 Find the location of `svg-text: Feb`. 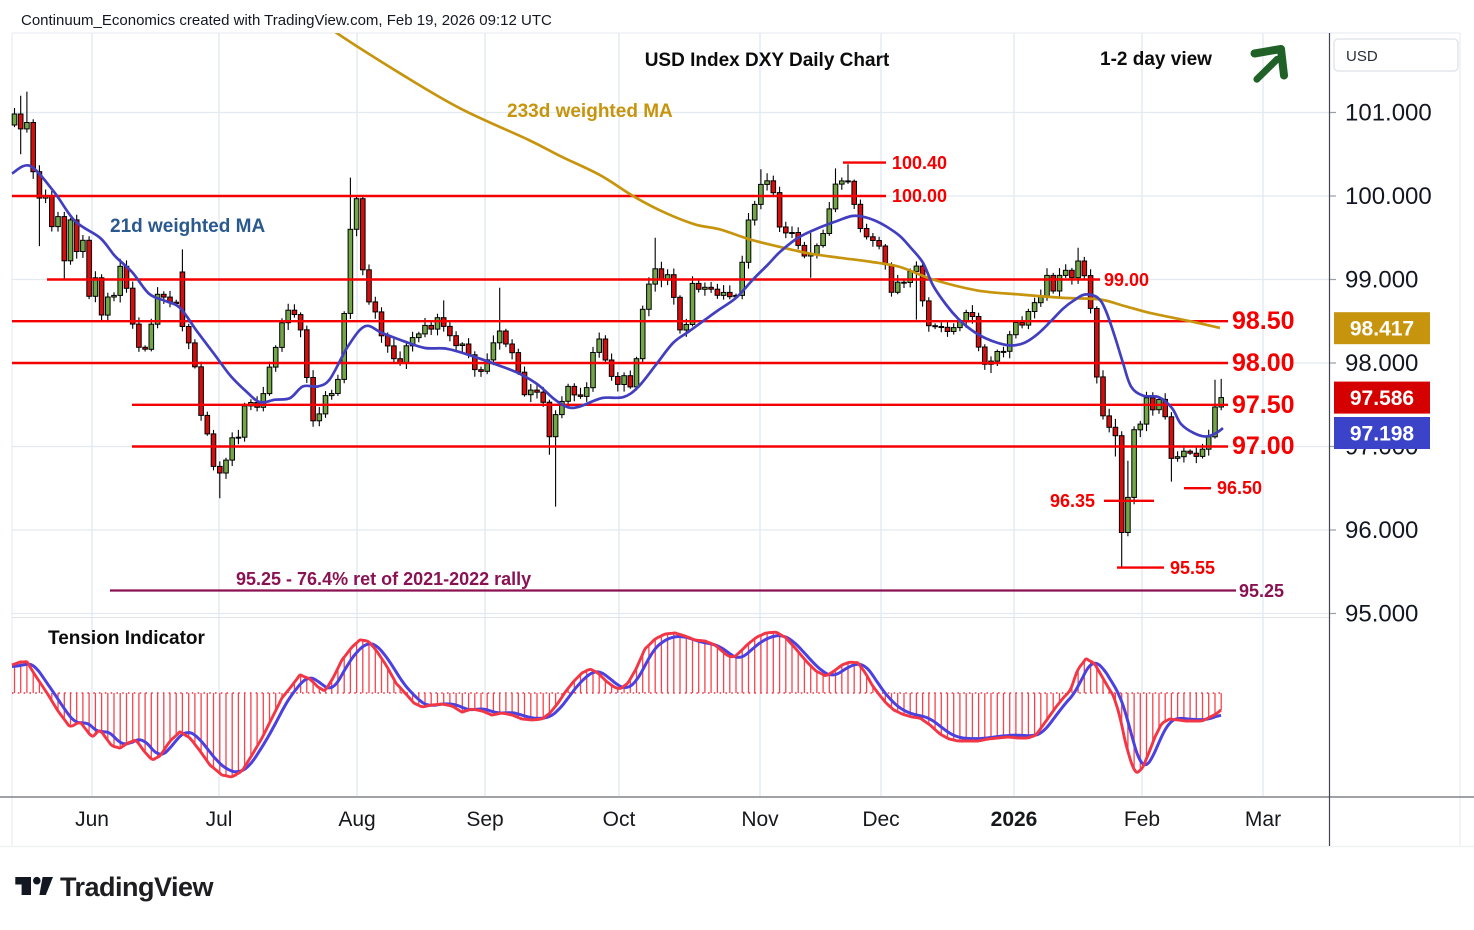

svg-text: Feb is located at coordinates (1142, 819).